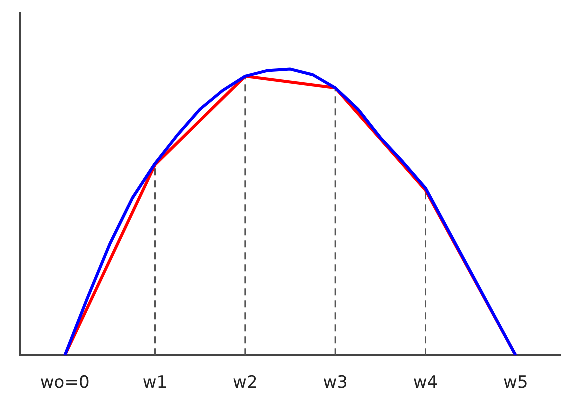 This screenshot has width=581, height=416. What do you see at coordinates (245, 383) in the screenshot?
I see `x-tick-label: w2` at bounding box center [245, 383].